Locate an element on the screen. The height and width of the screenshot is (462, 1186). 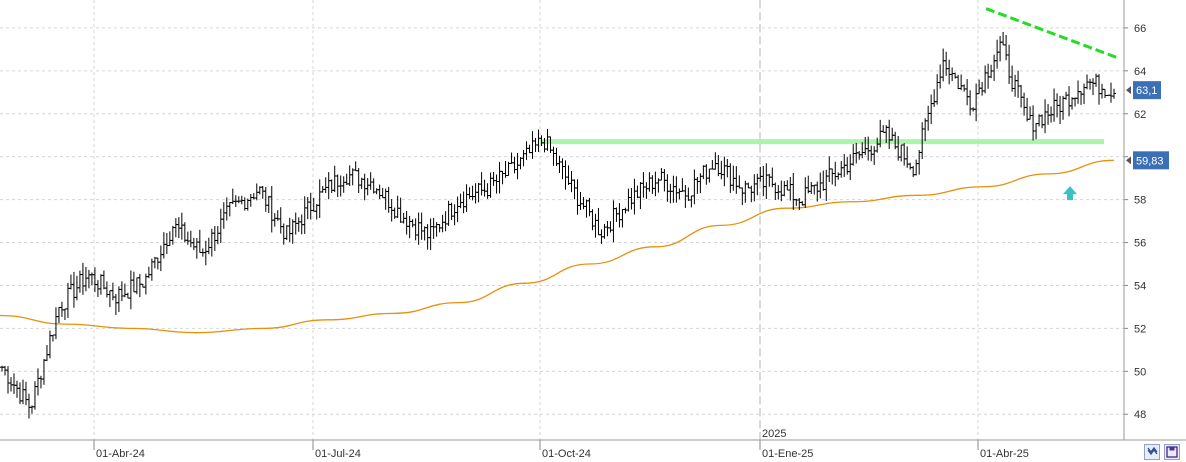
scale-icon is located at coordinates (1152, 451).